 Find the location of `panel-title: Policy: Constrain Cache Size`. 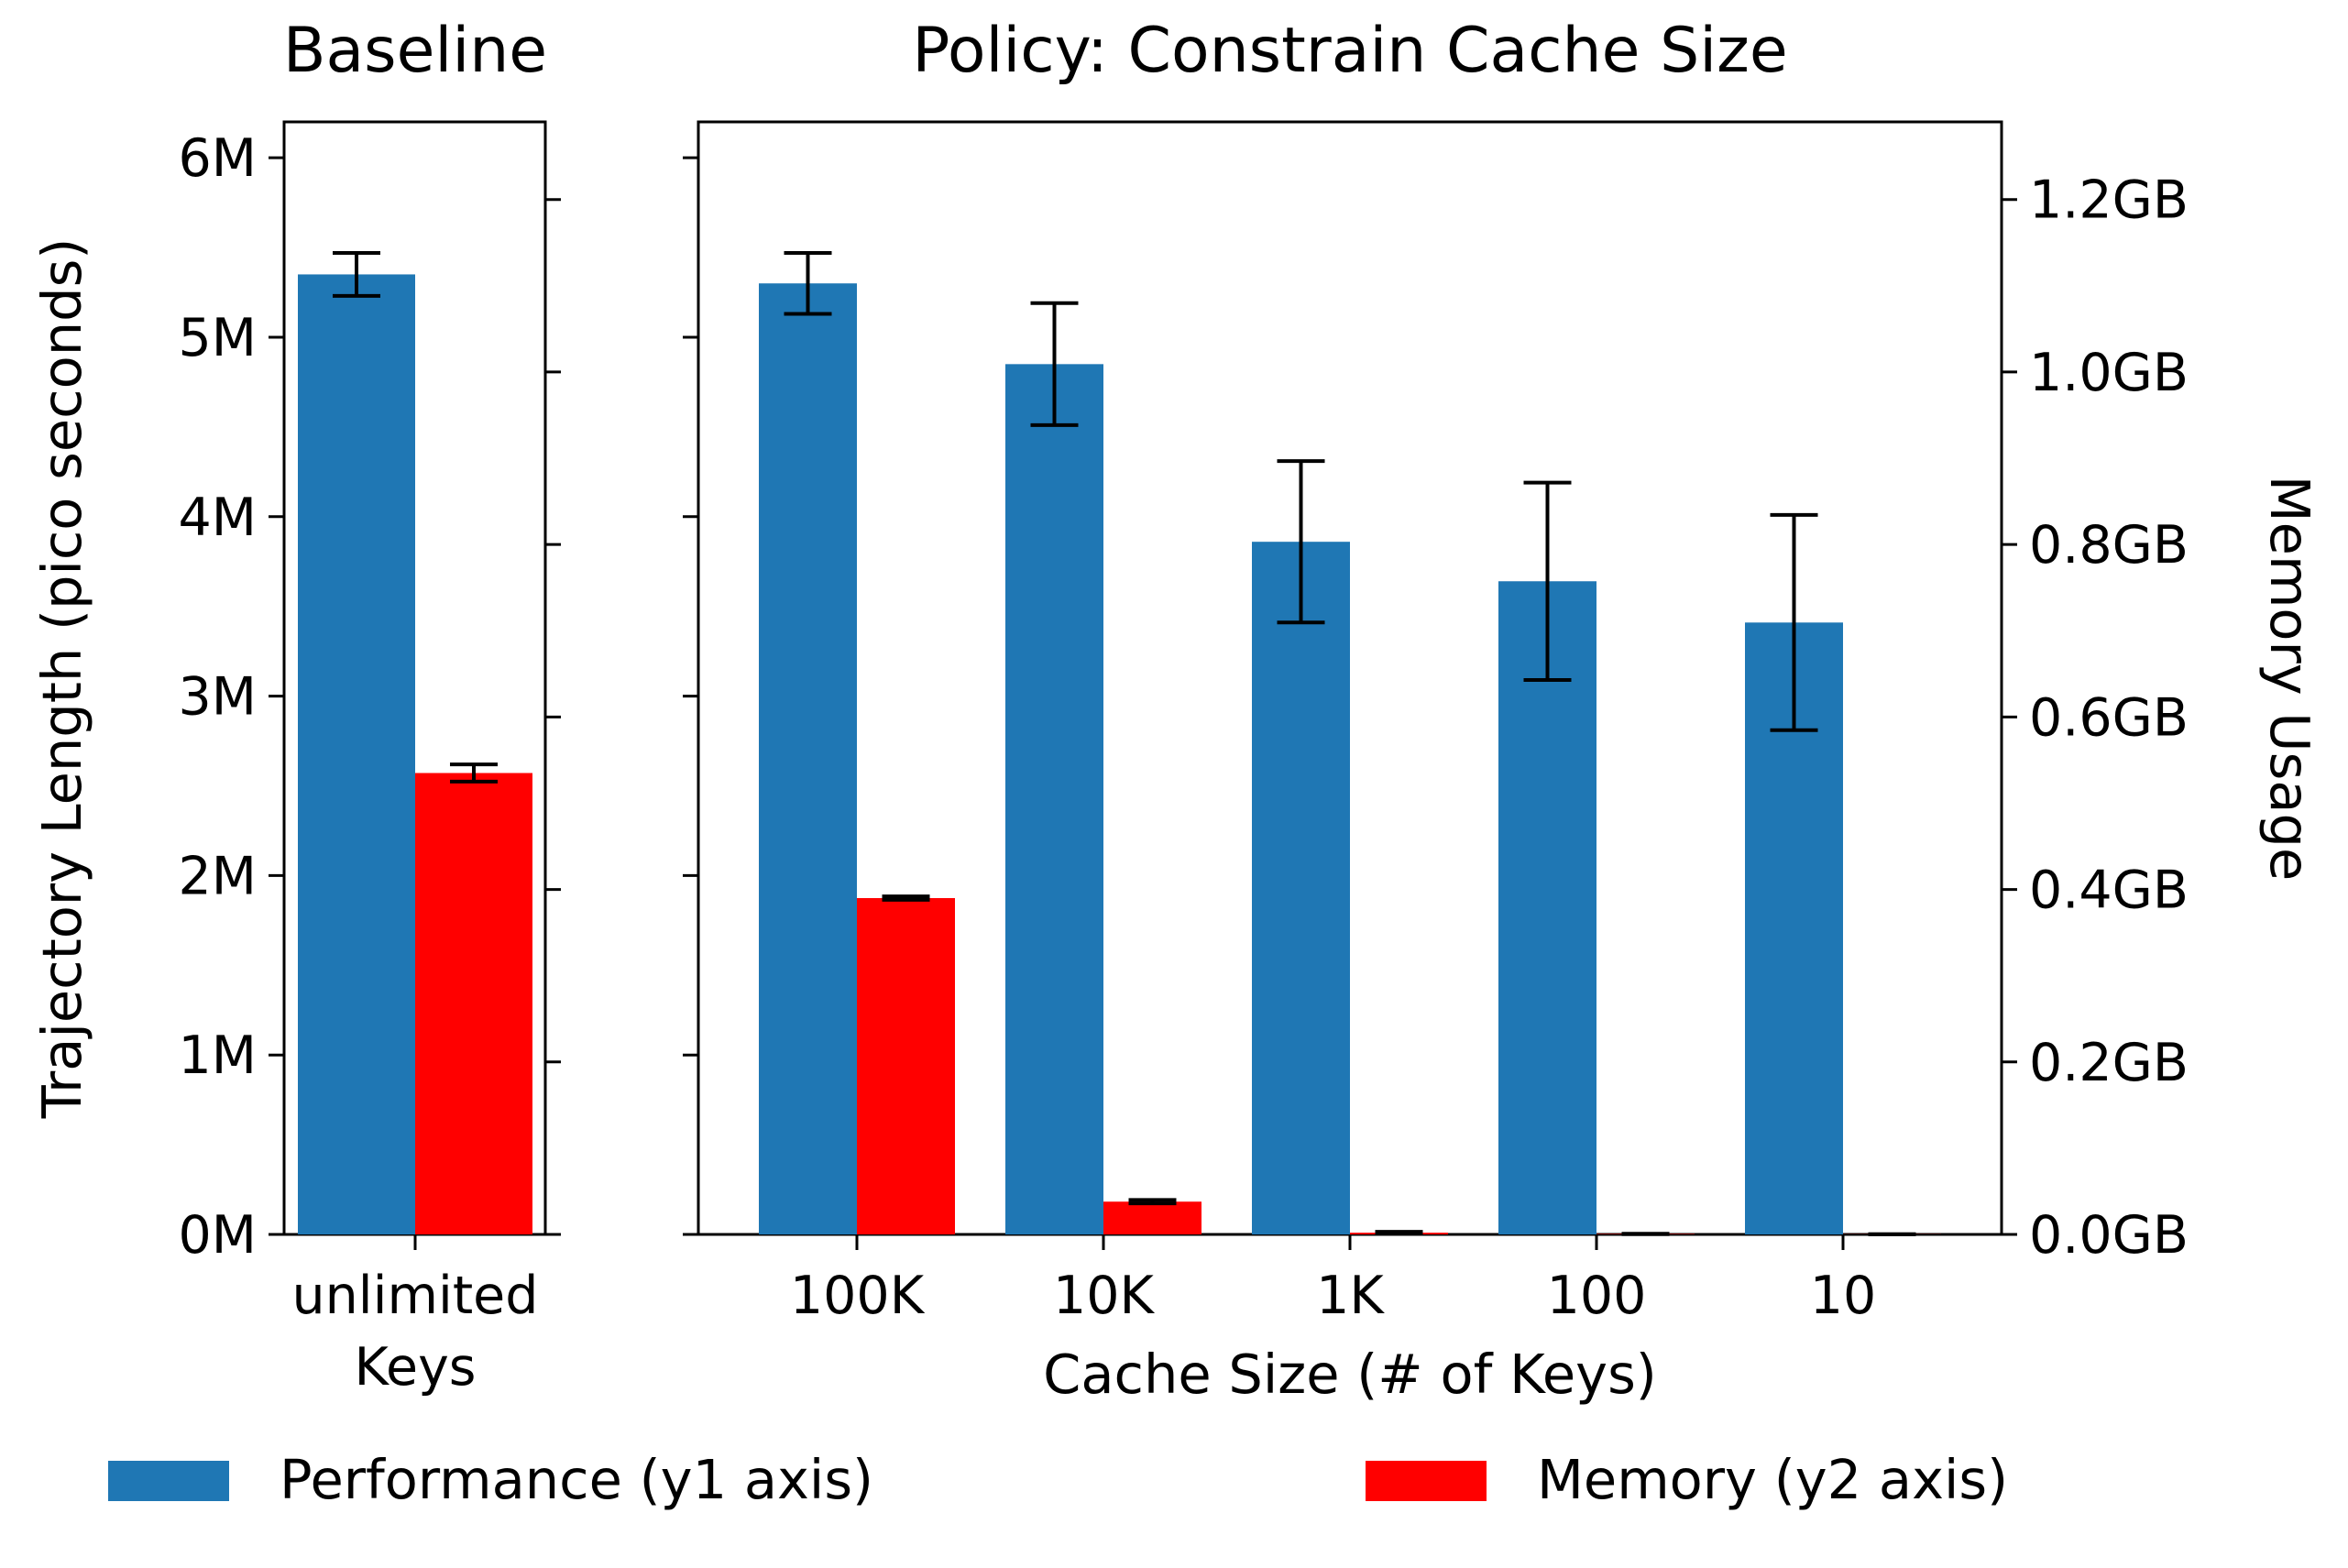

panel-title: Policy: Constrain Cache Size is located at coordinates (1349, 51).